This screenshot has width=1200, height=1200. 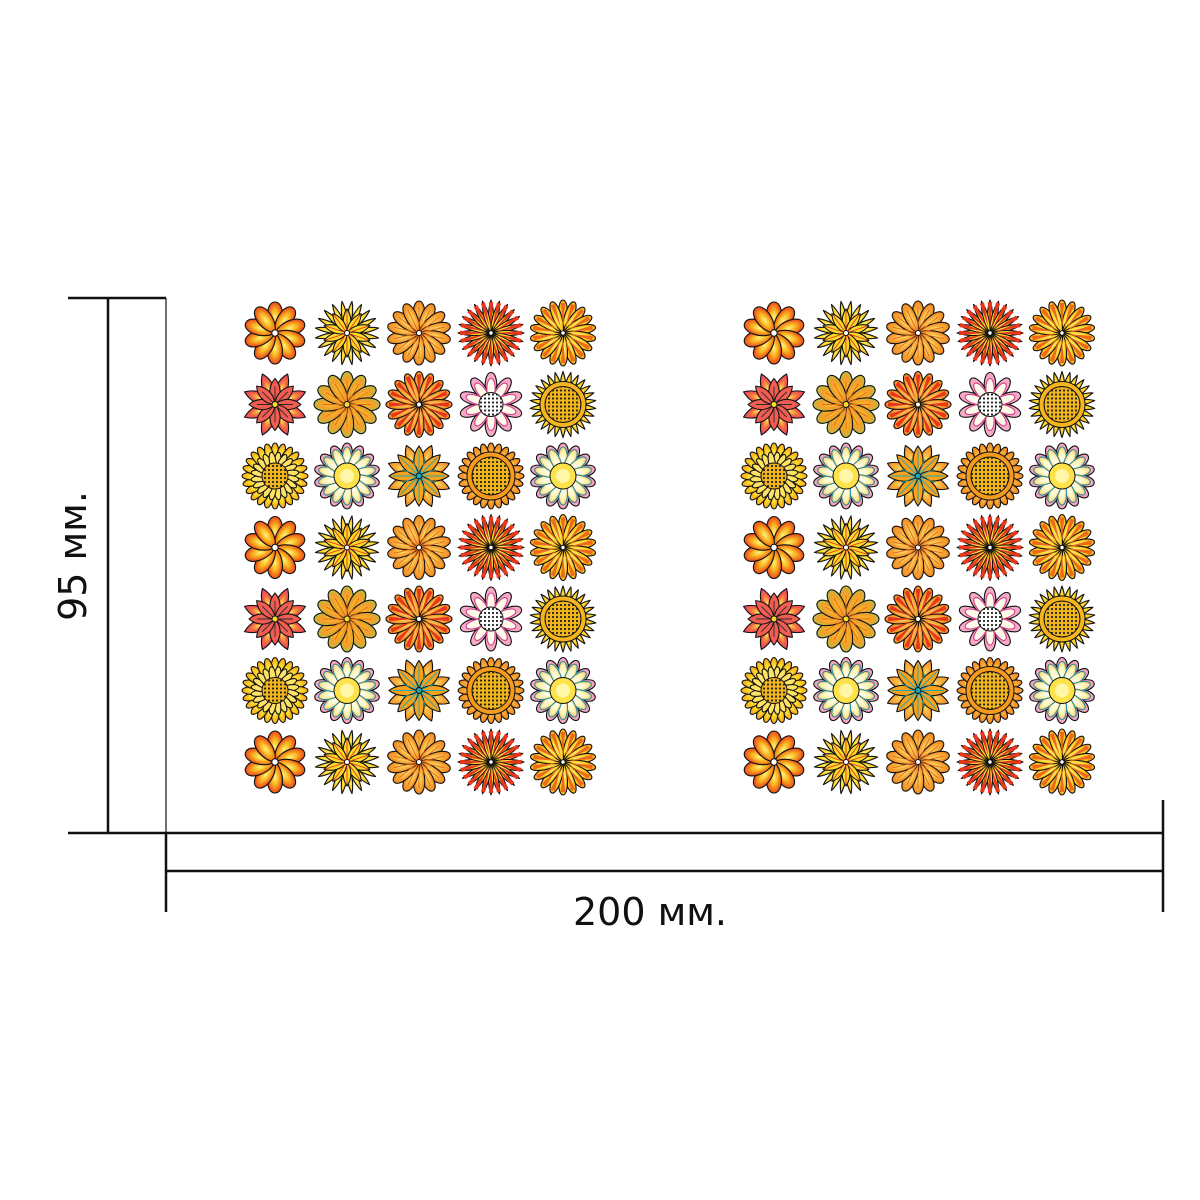 What do you see at coordinates (73, 556) in the screenshot?
I see `height-label: 95 мм.` at bounding box center [73, 556].